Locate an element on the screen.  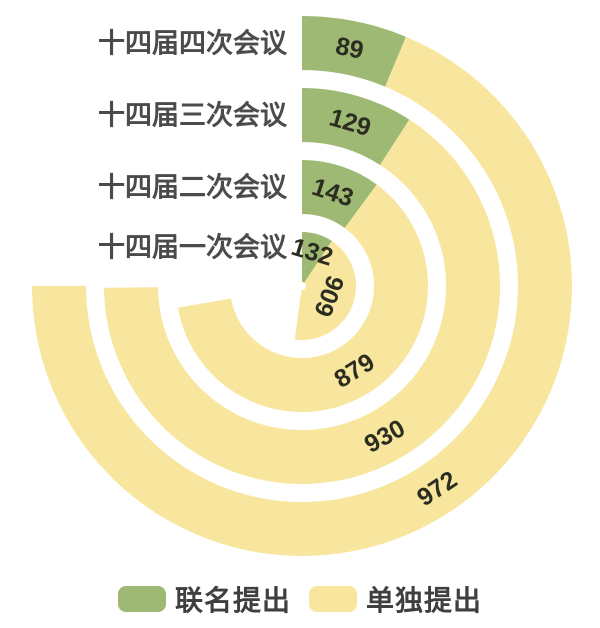
legend-swatch-joint is located at coordinates (141, 599).